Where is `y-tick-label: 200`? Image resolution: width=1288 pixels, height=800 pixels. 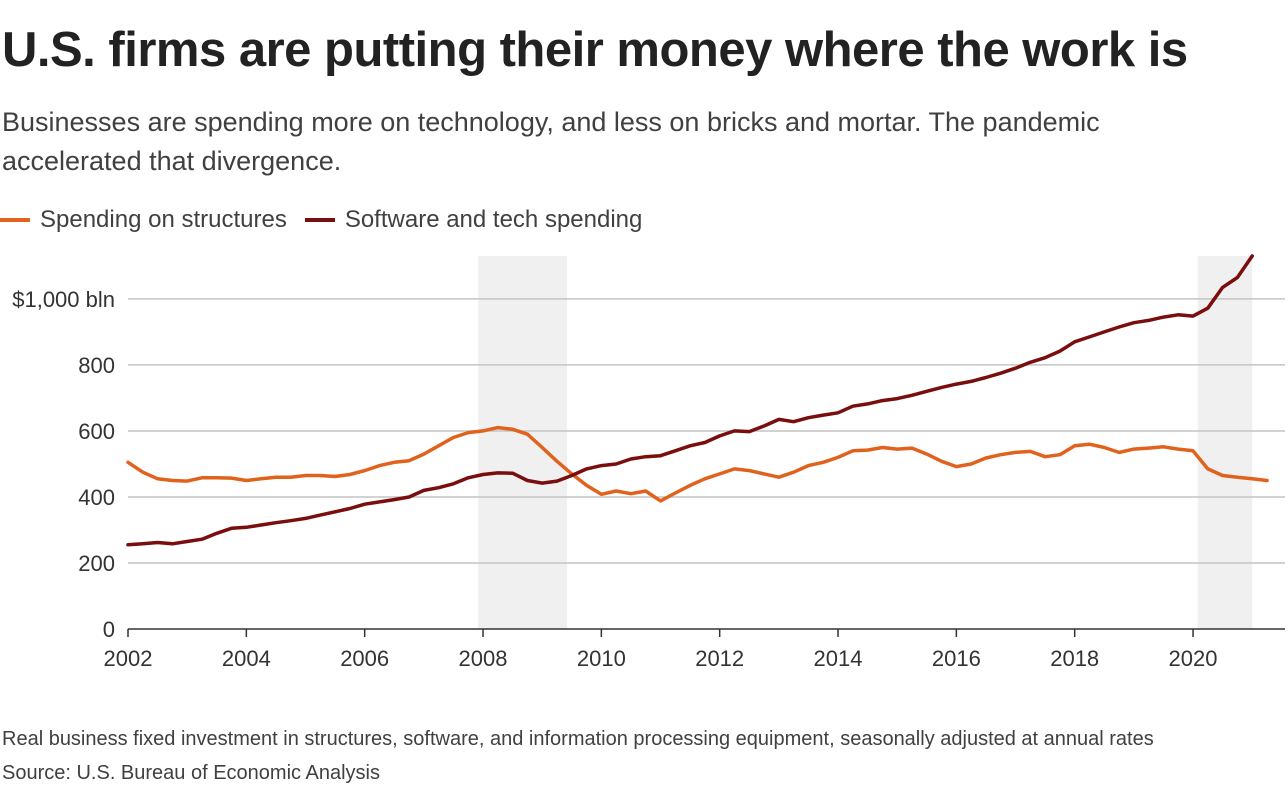 y-tick-label: 200 is located at coordinates (96, 563).